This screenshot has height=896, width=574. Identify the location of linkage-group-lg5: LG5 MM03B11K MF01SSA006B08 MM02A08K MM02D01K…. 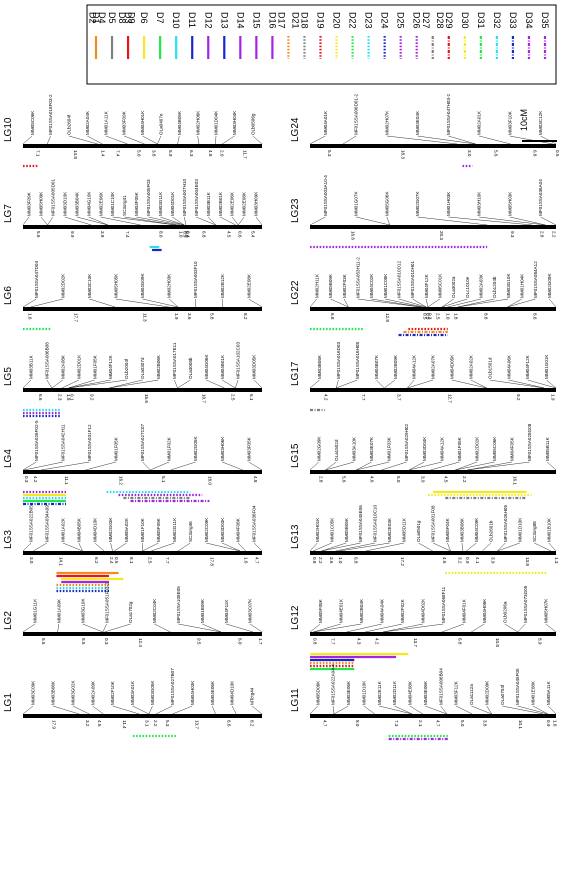
(133, 380).